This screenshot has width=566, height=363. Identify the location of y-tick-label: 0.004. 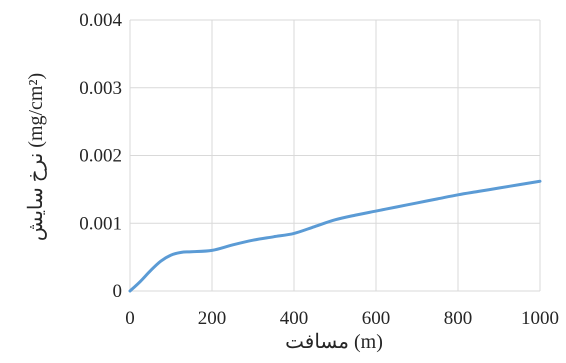
(100, 20).